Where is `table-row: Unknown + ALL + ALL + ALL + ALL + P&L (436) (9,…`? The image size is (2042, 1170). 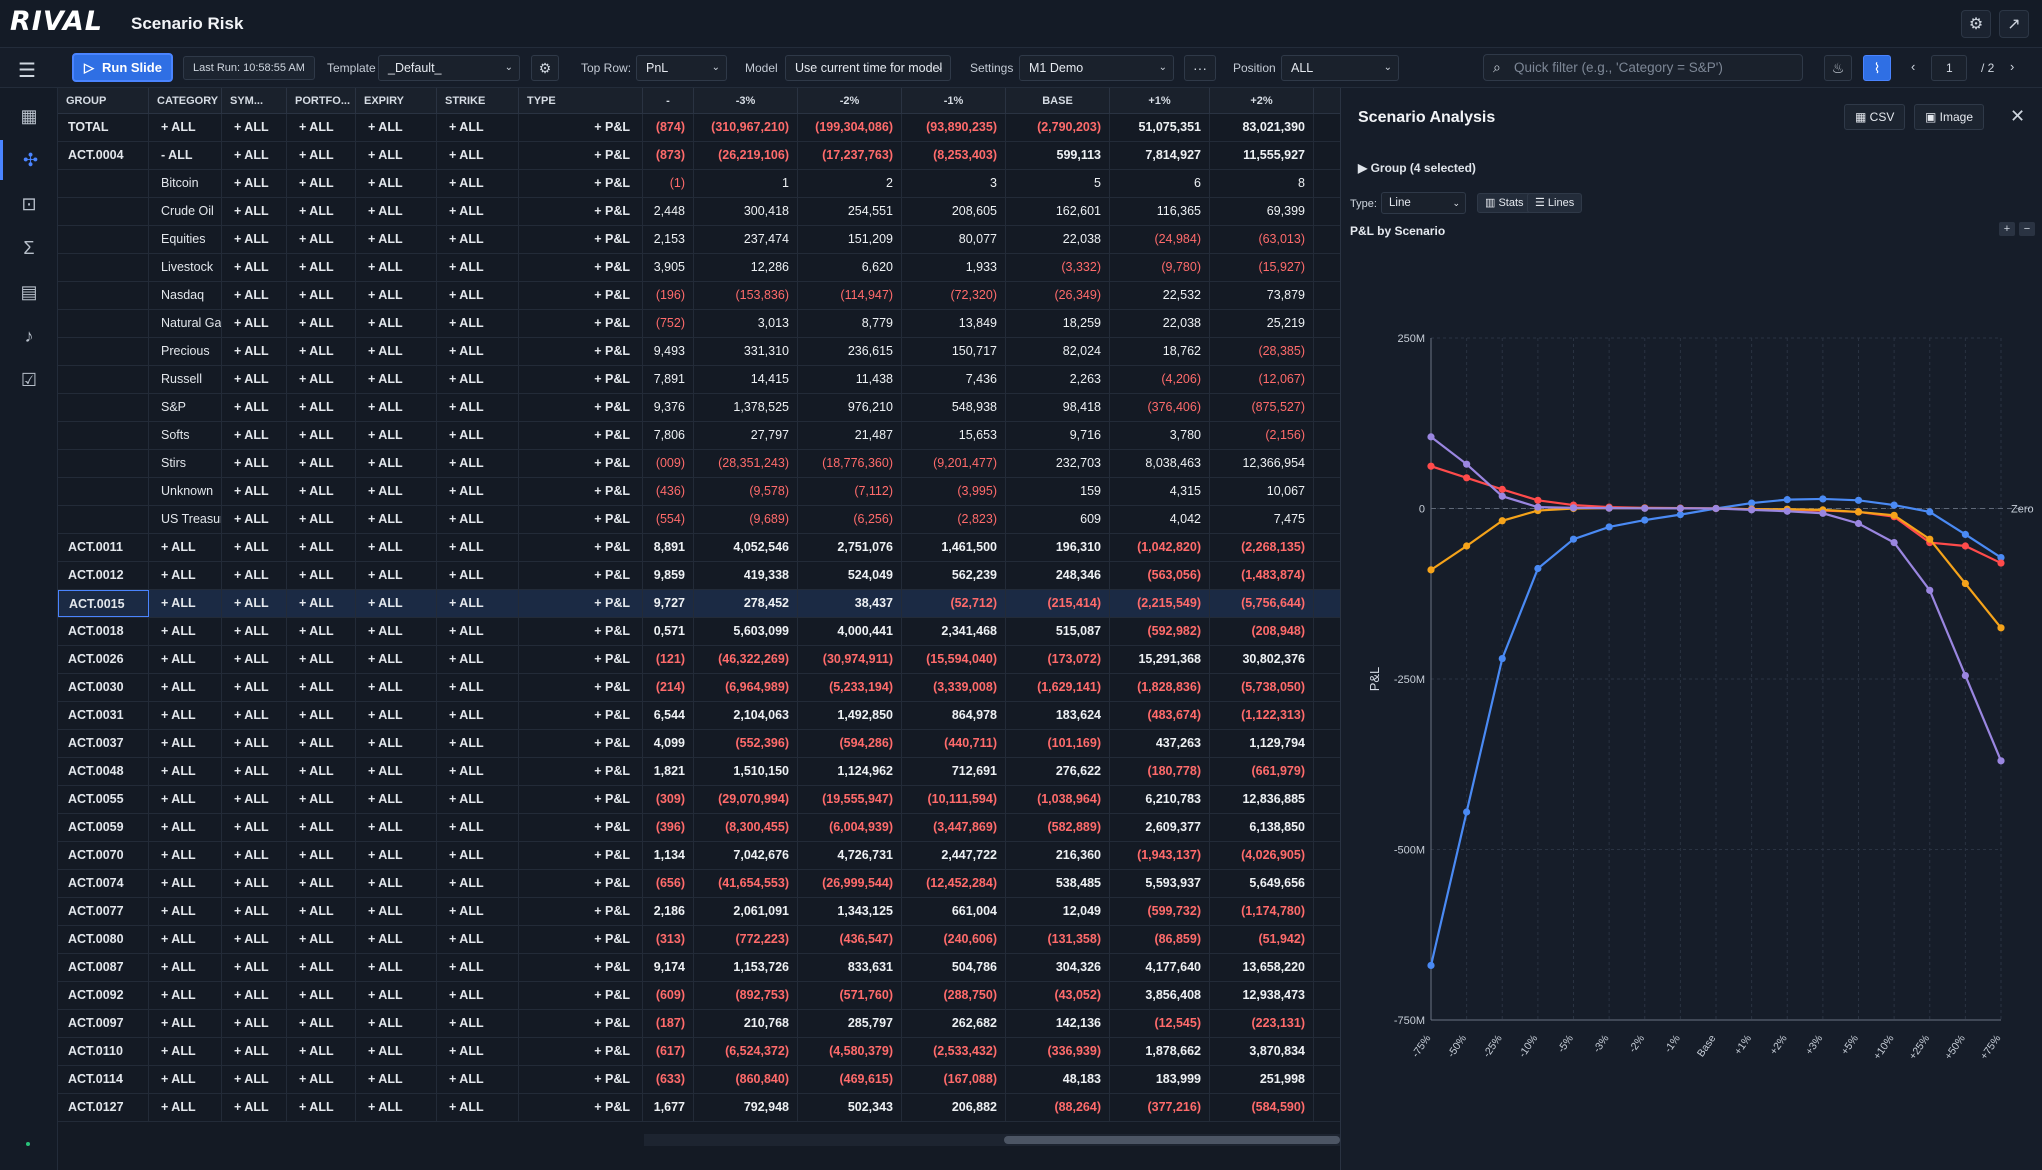 table-row: Unknown + ALL + ALL + ALL + ALL + P&L (436) (9,… is located at coordinates (699, 492).